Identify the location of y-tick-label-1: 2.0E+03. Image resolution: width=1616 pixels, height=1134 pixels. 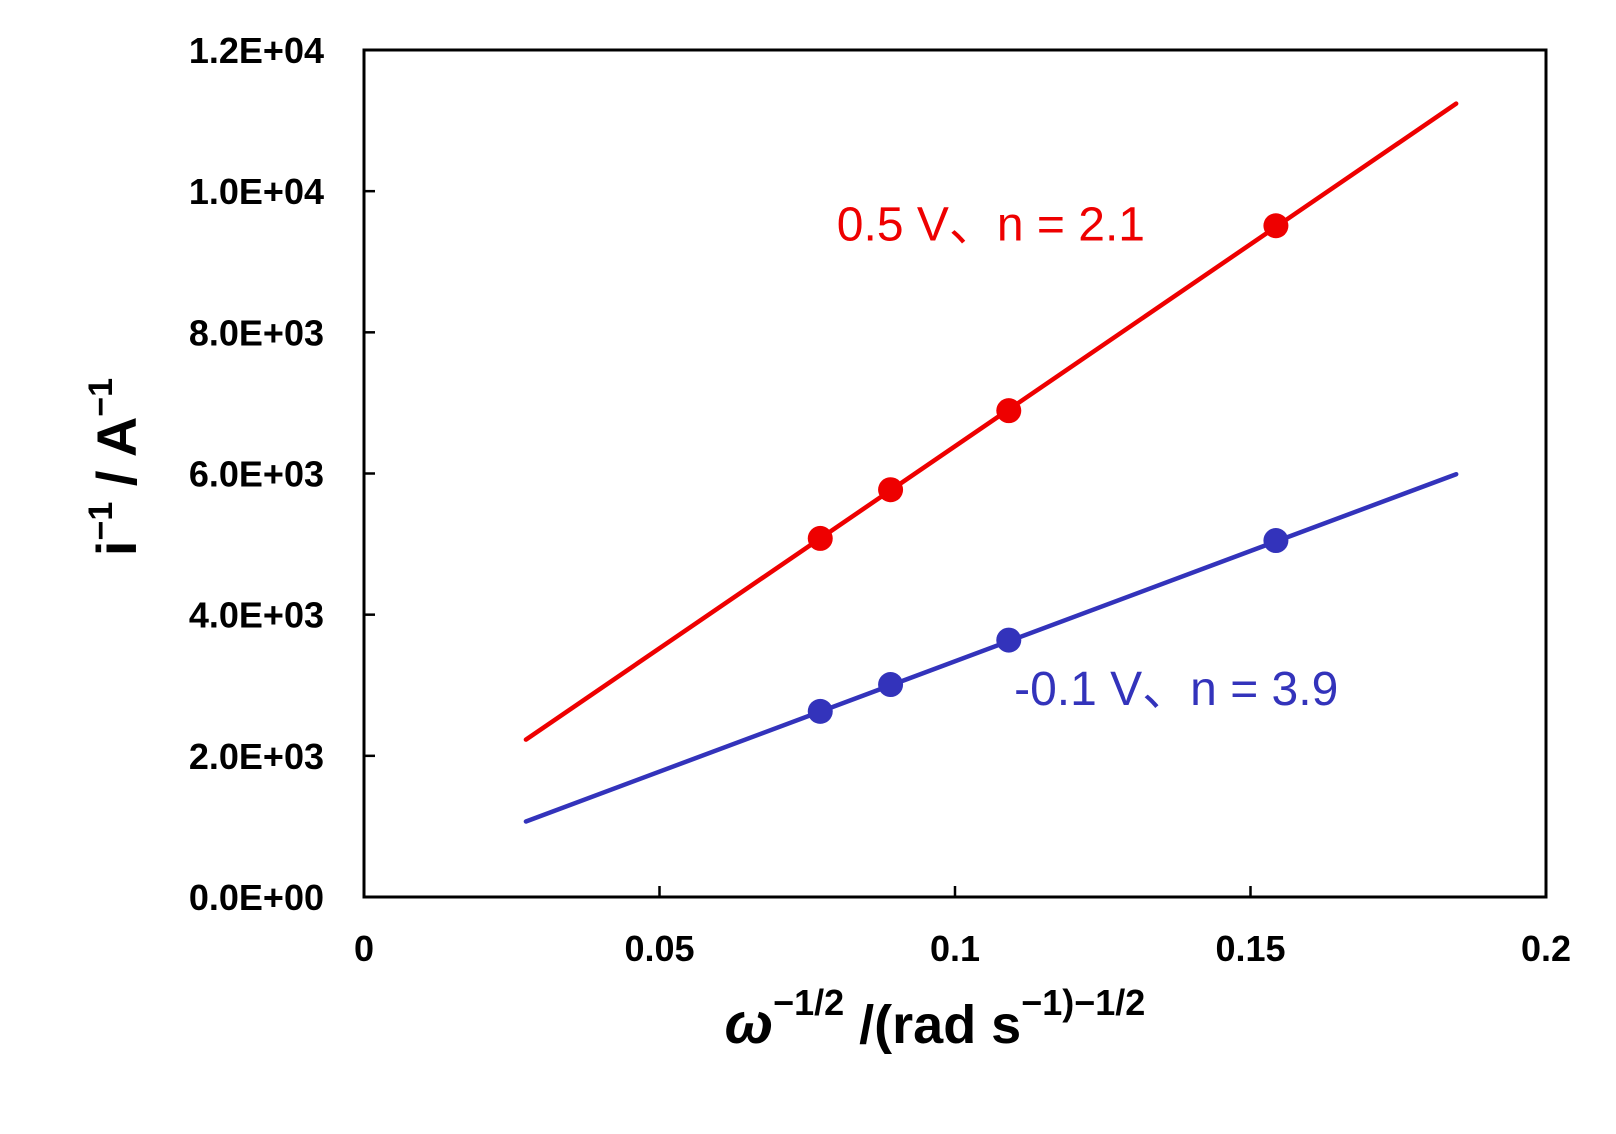
(256, 756).